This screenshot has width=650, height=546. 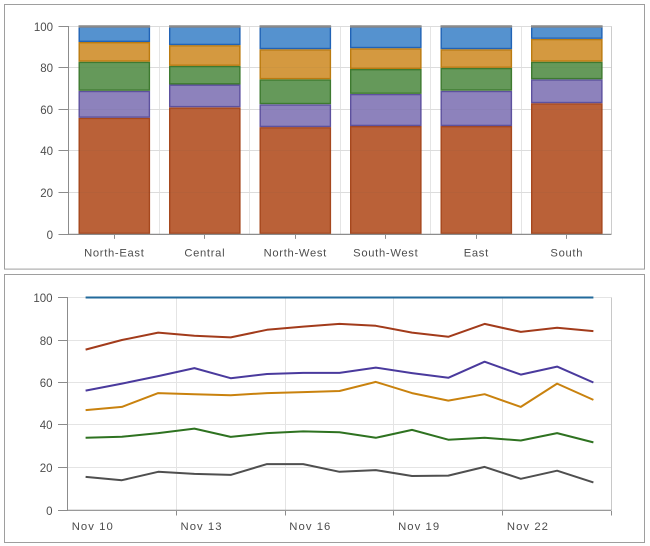 I want to click on svg-text: North-West, so click(x=296, y=253).